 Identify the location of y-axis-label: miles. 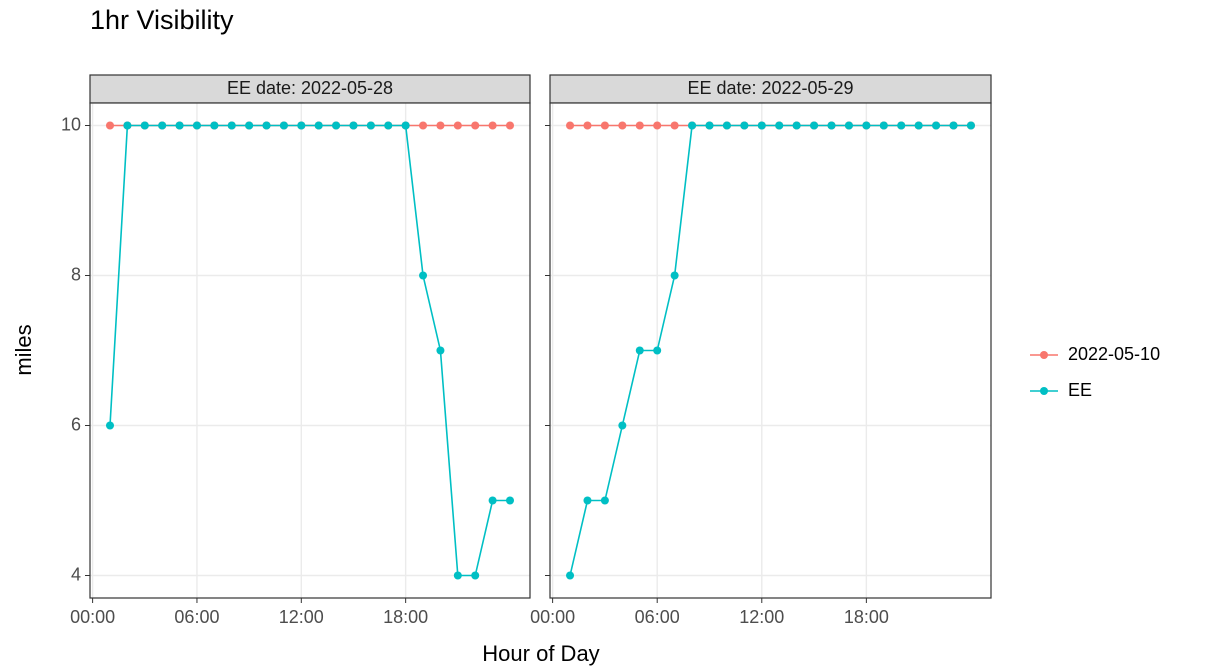
(23, 349).